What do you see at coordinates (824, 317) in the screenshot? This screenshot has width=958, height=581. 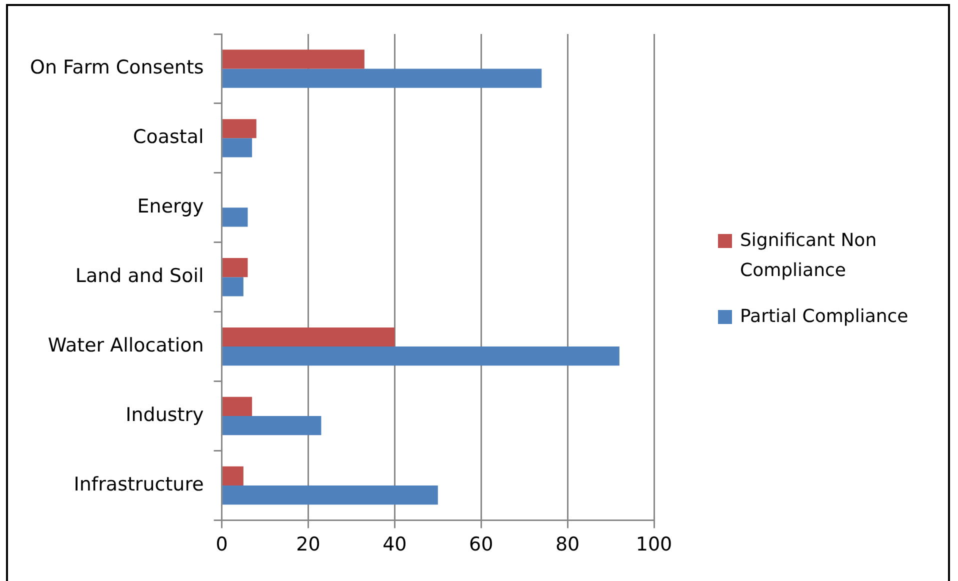 I see `legend-label: Partial Compliance` at bounding box center [824, 317].